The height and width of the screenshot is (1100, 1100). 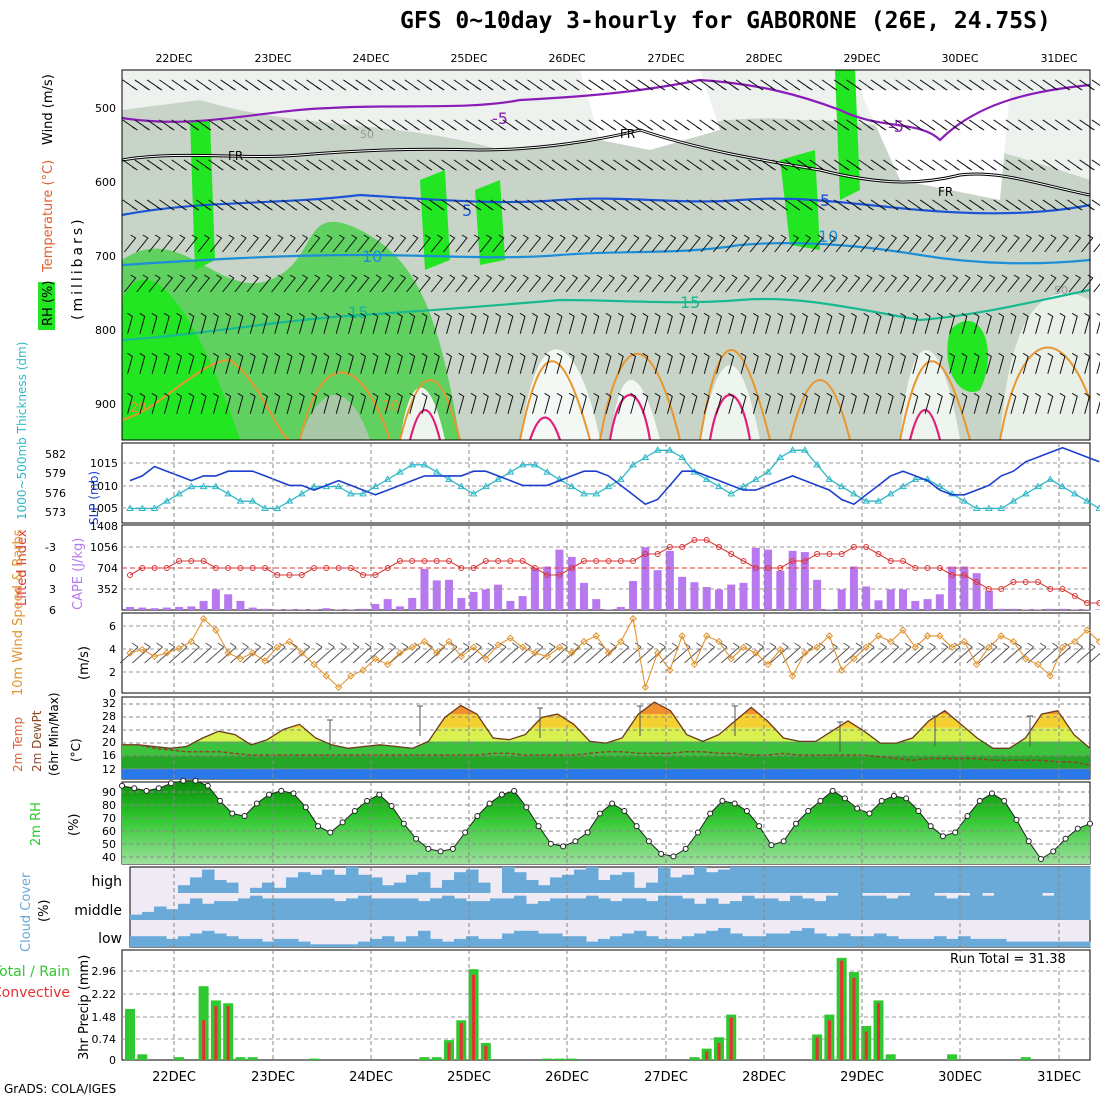 What do you see at coordinates (235, 156) in the screenshot?
I see `contour-label: FR` at bounding box center [235, 156].